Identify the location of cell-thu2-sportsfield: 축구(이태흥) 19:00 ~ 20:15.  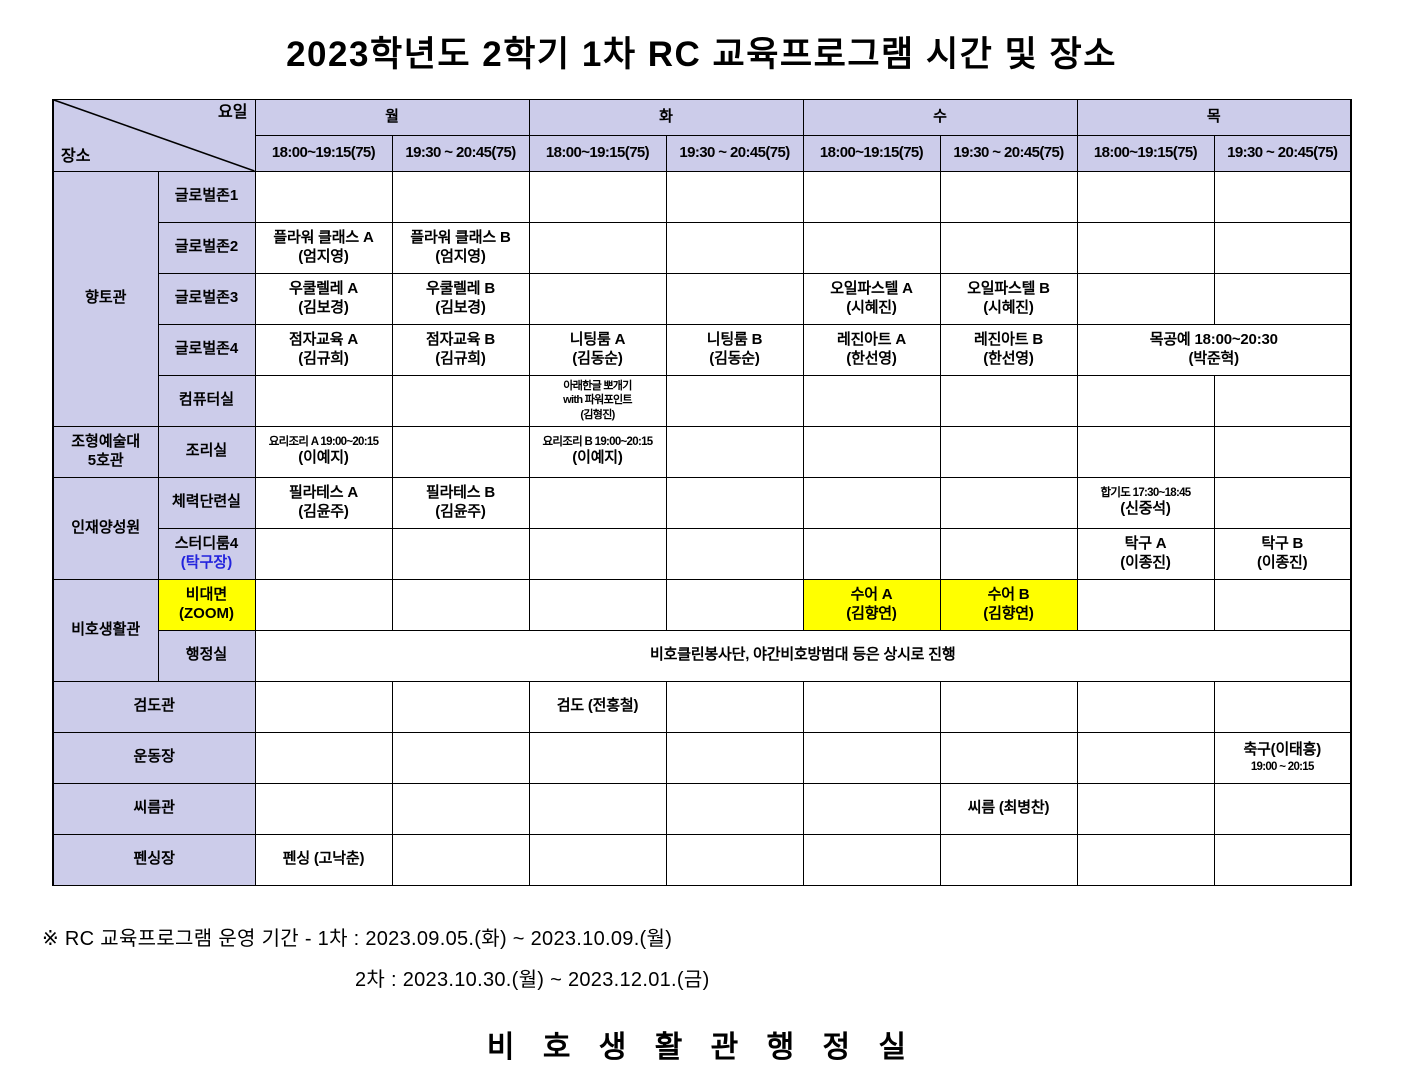
(1282, 757).